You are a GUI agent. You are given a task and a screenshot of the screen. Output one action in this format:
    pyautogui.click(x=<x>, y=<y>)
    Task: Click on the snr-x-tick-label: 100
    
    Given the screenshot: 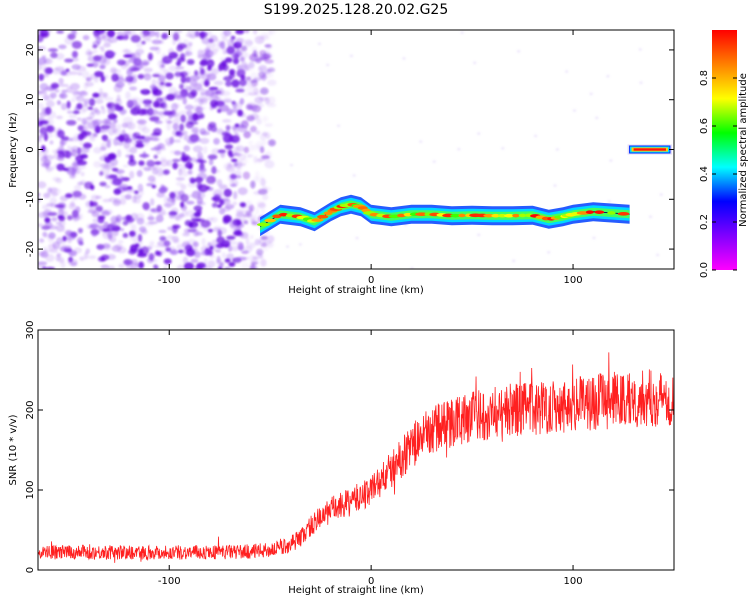 What is the action you would take?
    pyautogui.click(x=573, y=581)
    